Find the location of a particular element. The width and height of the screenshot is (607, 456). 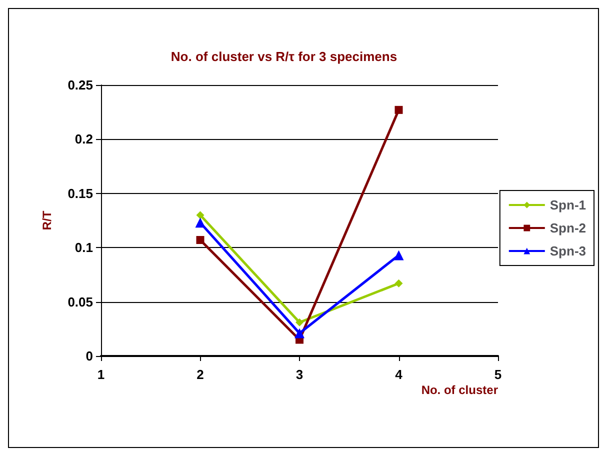

y-axis-title: R/T is located at coordinates (47, 220).